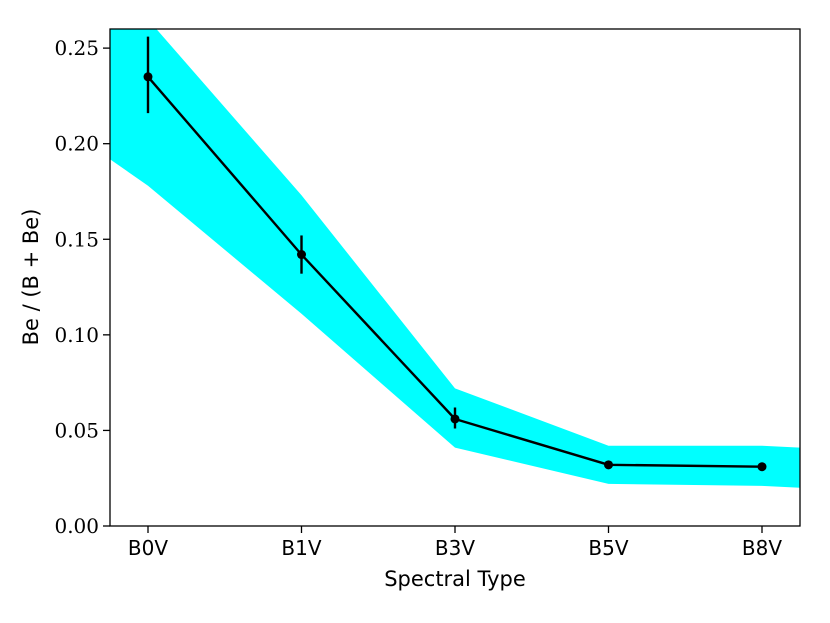  What do you see at coordinates (762, 467) in the screenshot?
I see `data-point-B8V` at bounding box center [762, 467].